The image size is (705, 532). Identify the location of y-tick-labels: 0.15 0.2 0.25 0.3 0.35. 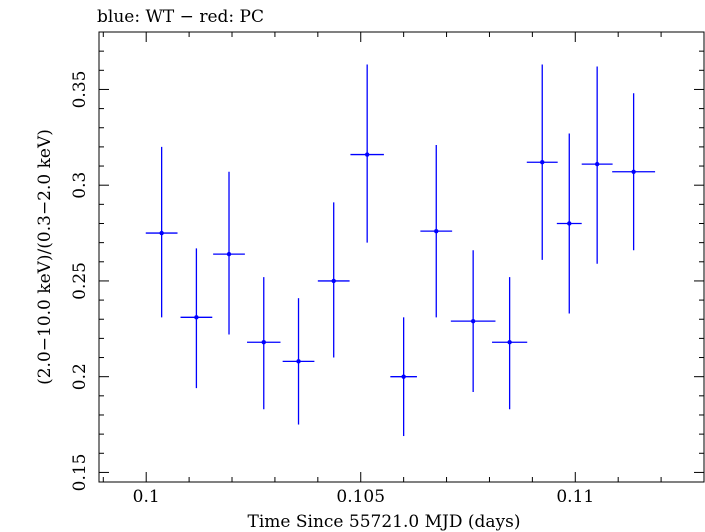
(80, 281).